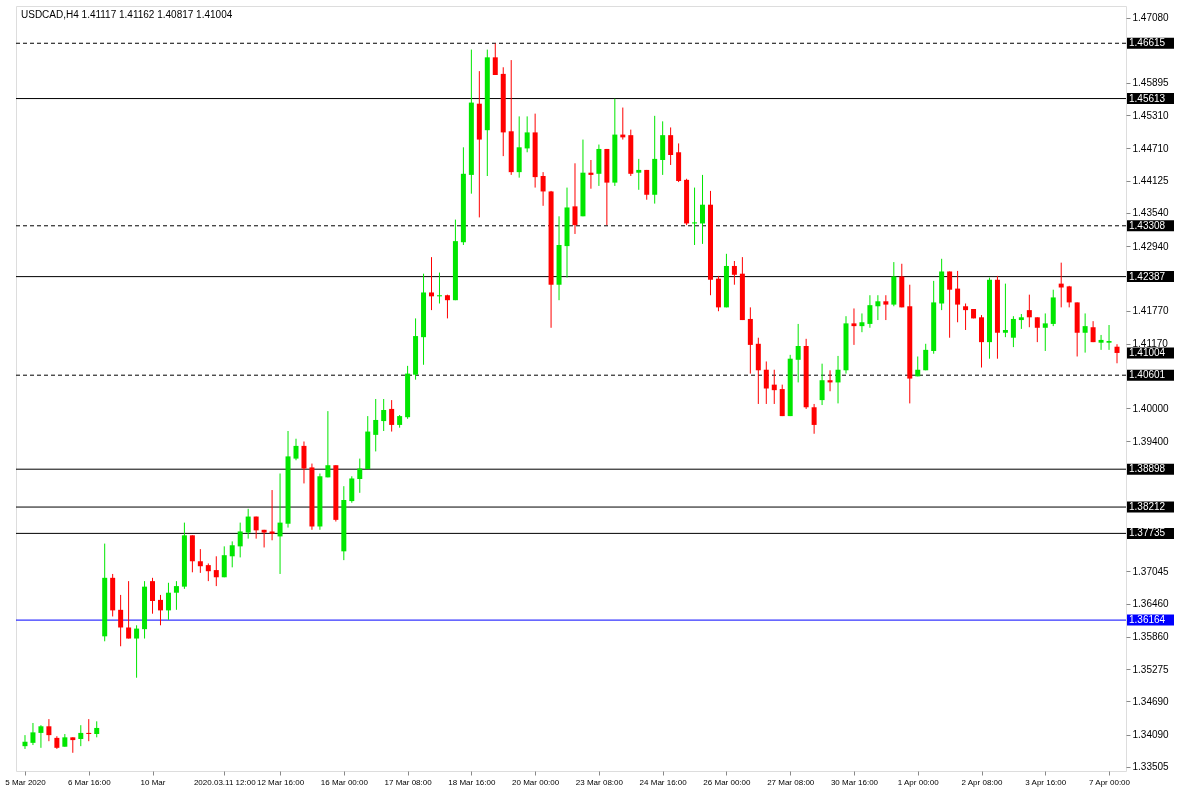 The height and width of the screenshot is (800, 1200). What do you see at coordinates (1151, 604) in the screenshot?
I see `y-tick-label: 1.36460` at bounding box center [1151, 604].